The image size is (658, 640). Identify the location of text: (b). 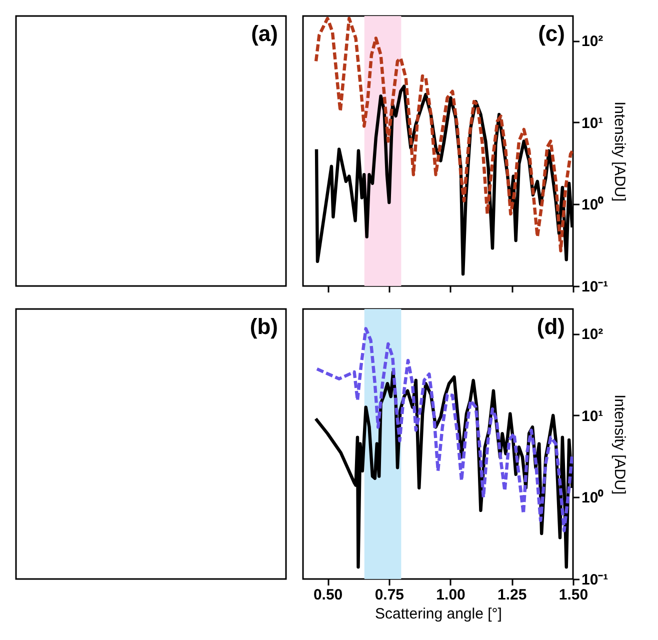
(264, 326).